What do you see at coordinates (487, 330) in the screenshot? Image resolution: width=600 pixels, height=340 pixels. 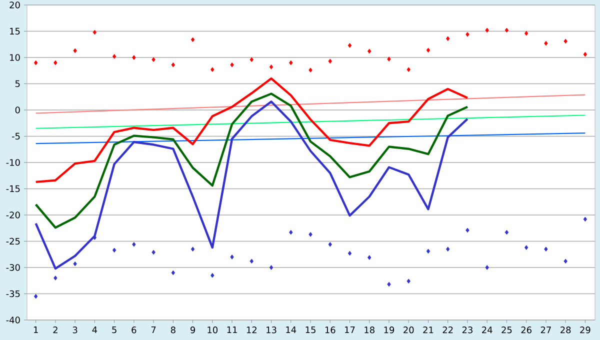 I see `x-tick-label: 24` at bounding box center [487, 330].